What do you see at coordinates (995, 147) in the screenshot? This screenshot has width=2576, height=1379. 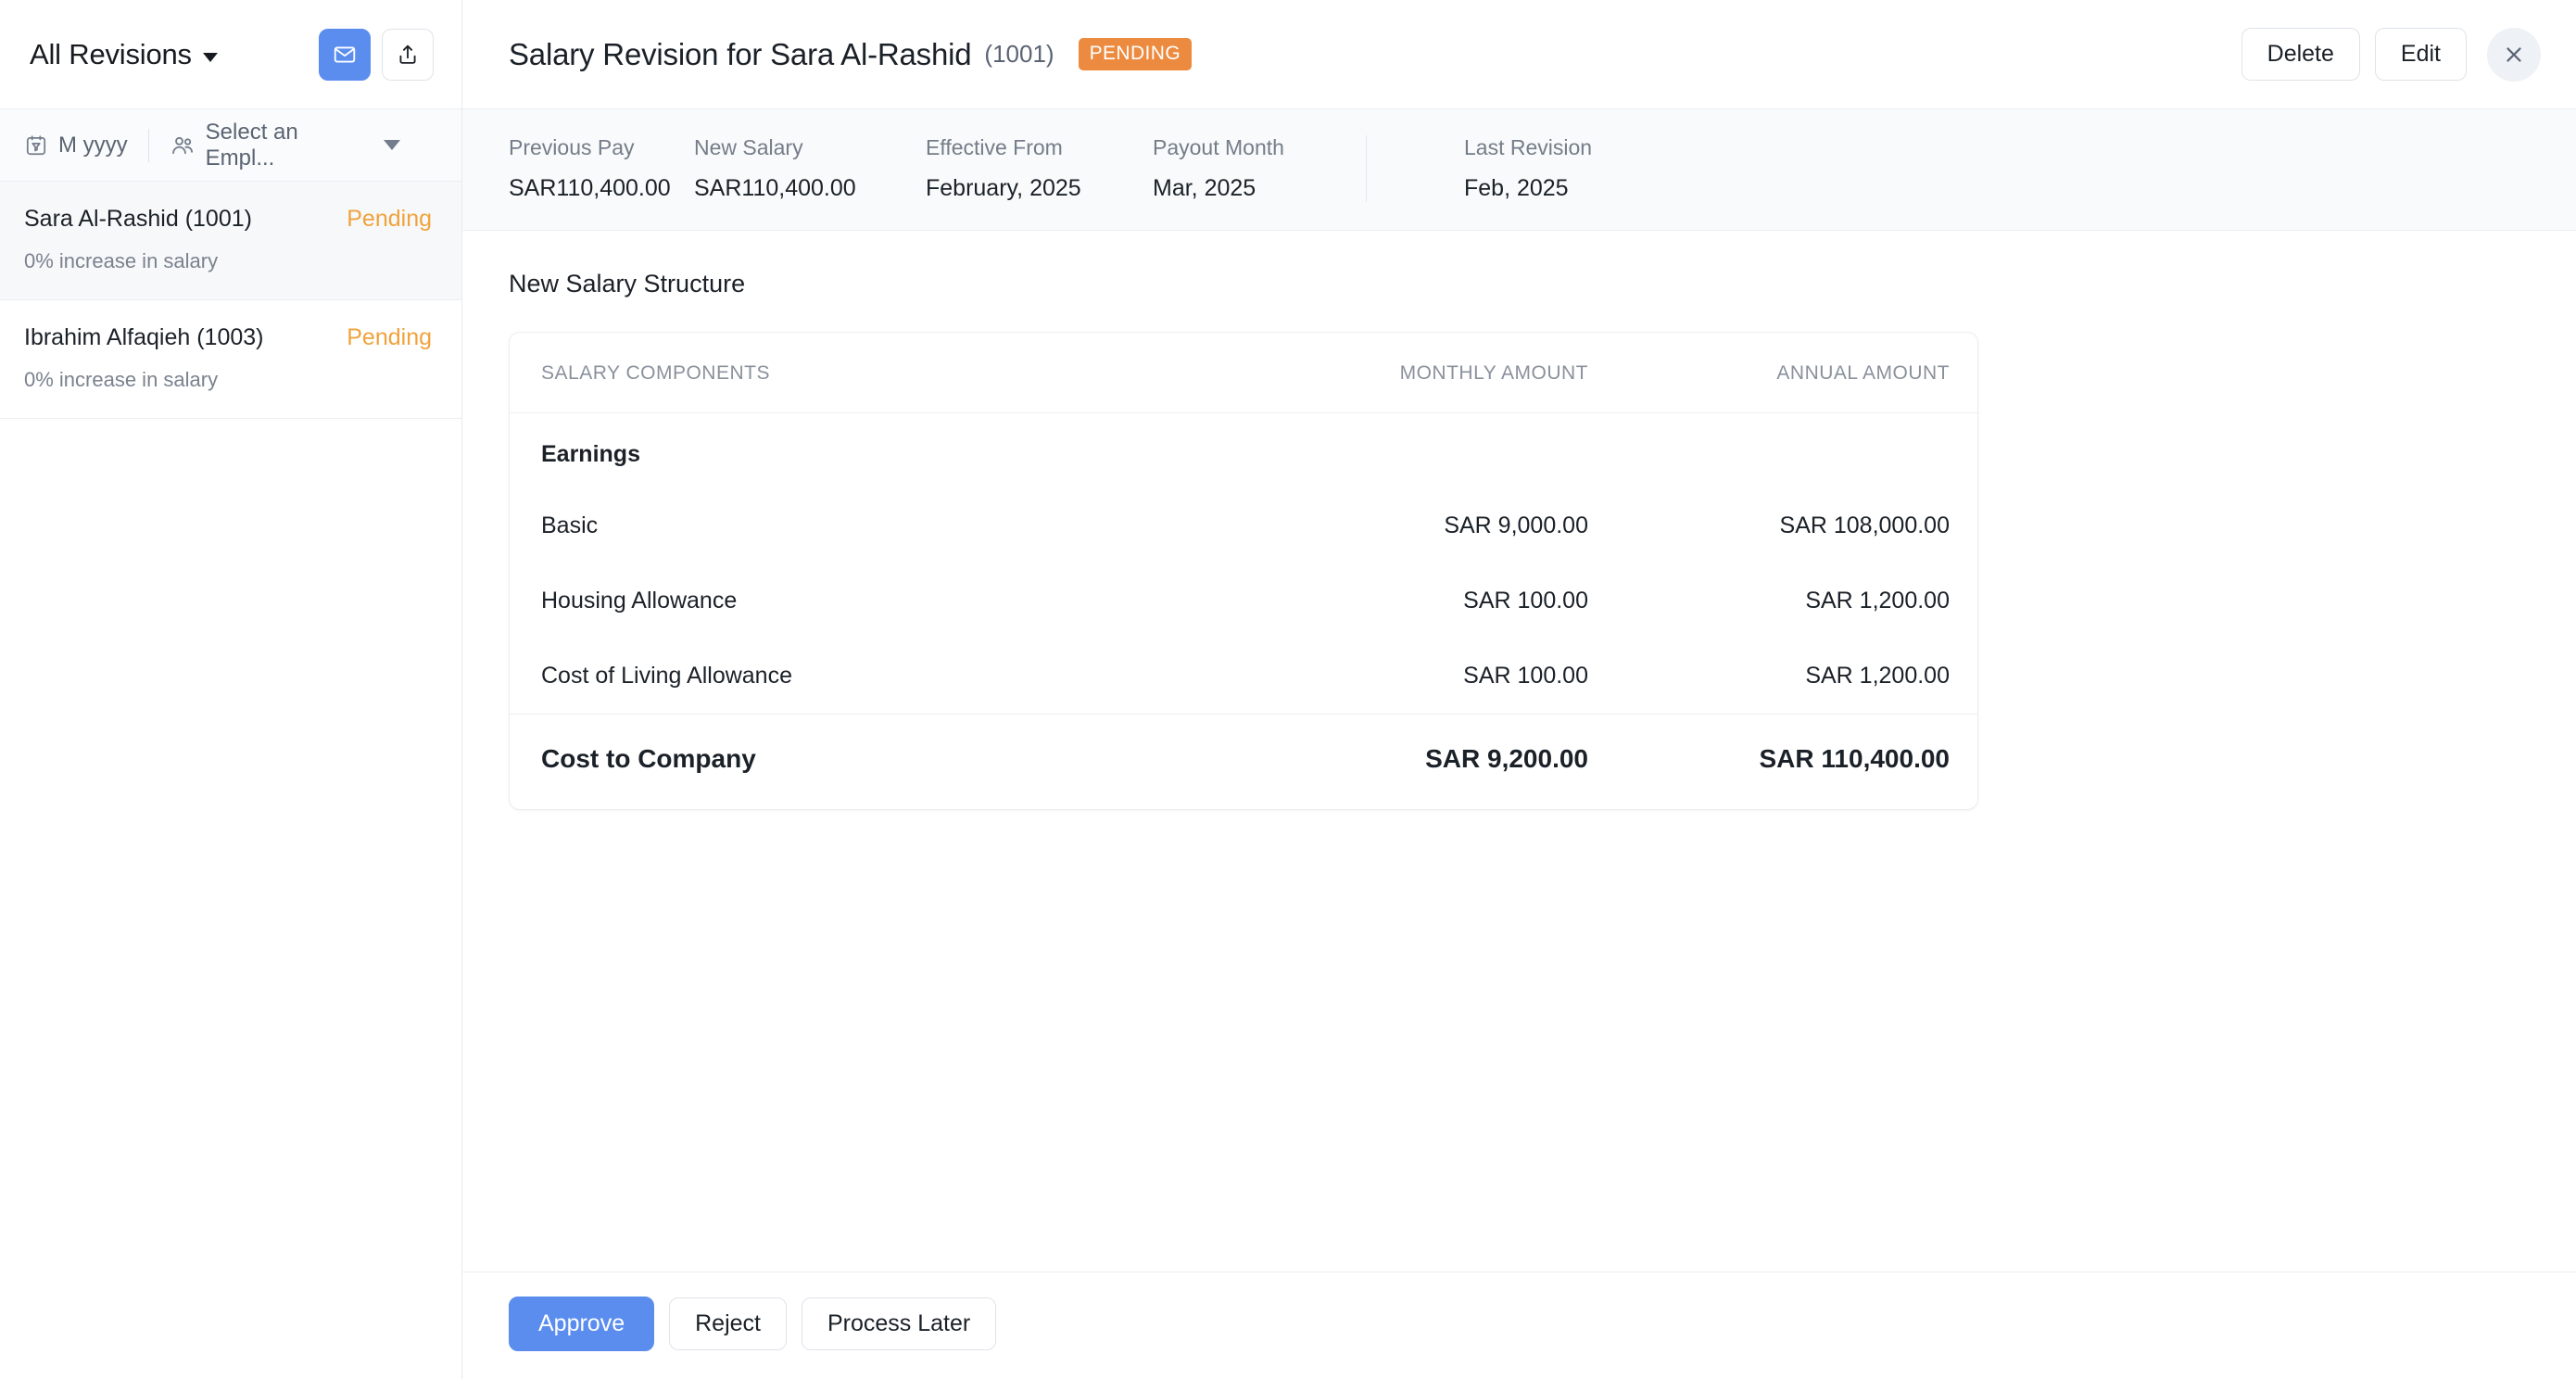 I see `summary-label: Effective From` at bounding box center [995, 147].